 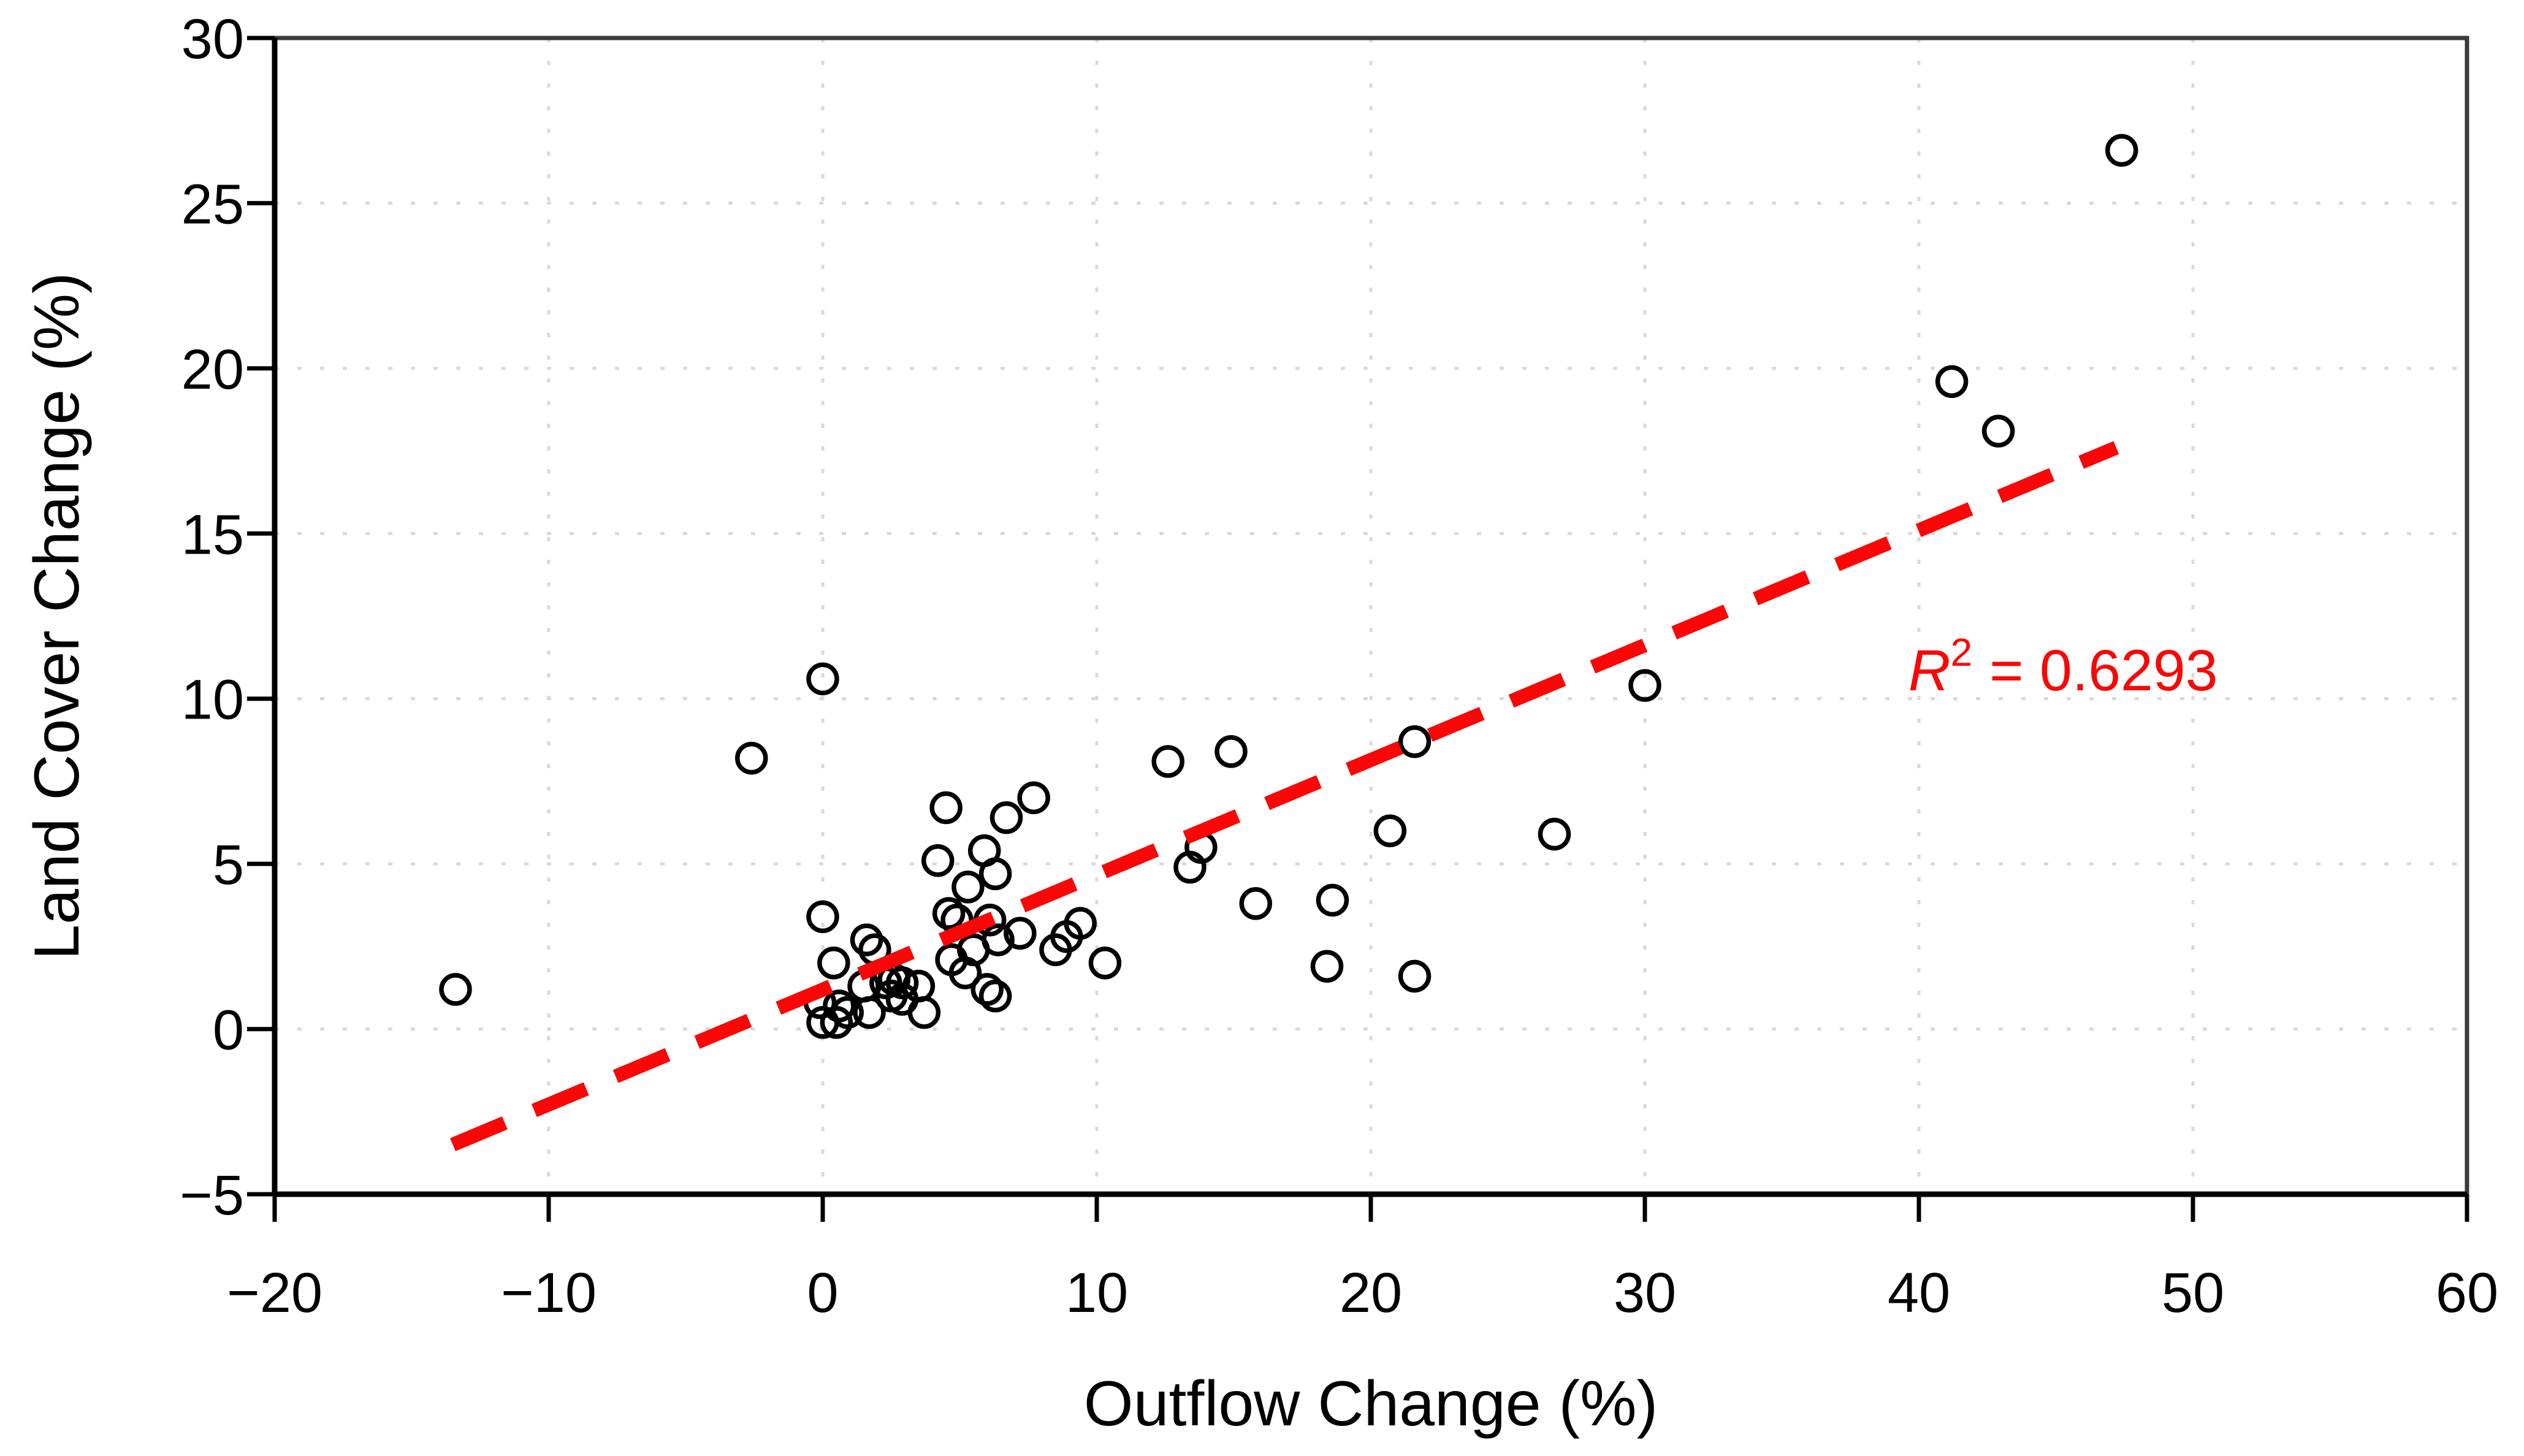 What do you see at coordinates (823, 1293) in the screenshot?
I see `x-tick-label: 0` at bounding box center [823, 1293].